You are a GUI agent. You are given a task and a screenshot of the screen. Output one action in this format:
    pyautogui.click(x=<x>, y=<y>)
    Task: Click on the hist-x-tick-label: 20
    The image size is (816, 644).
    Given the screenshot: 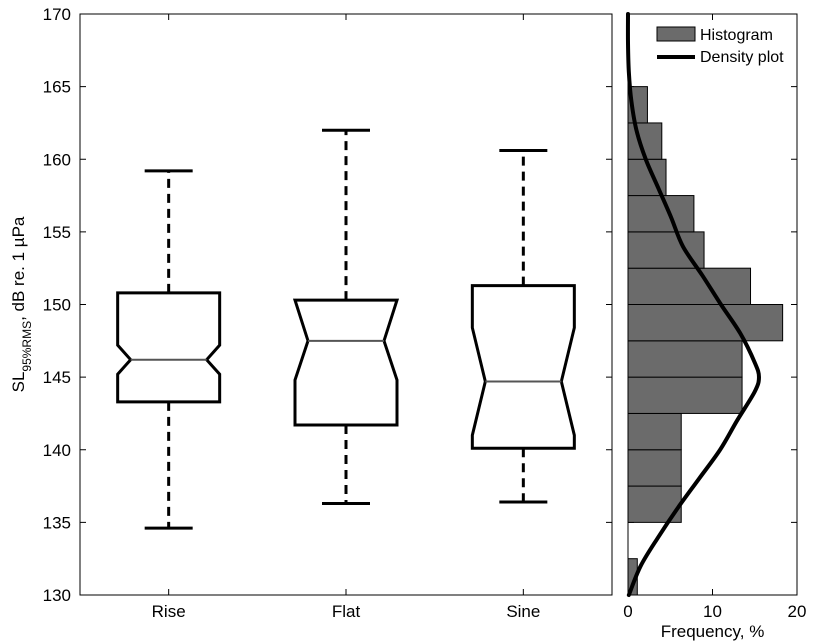 What is the action you would take?
    pyautogui.click(x=797, y=611)
    